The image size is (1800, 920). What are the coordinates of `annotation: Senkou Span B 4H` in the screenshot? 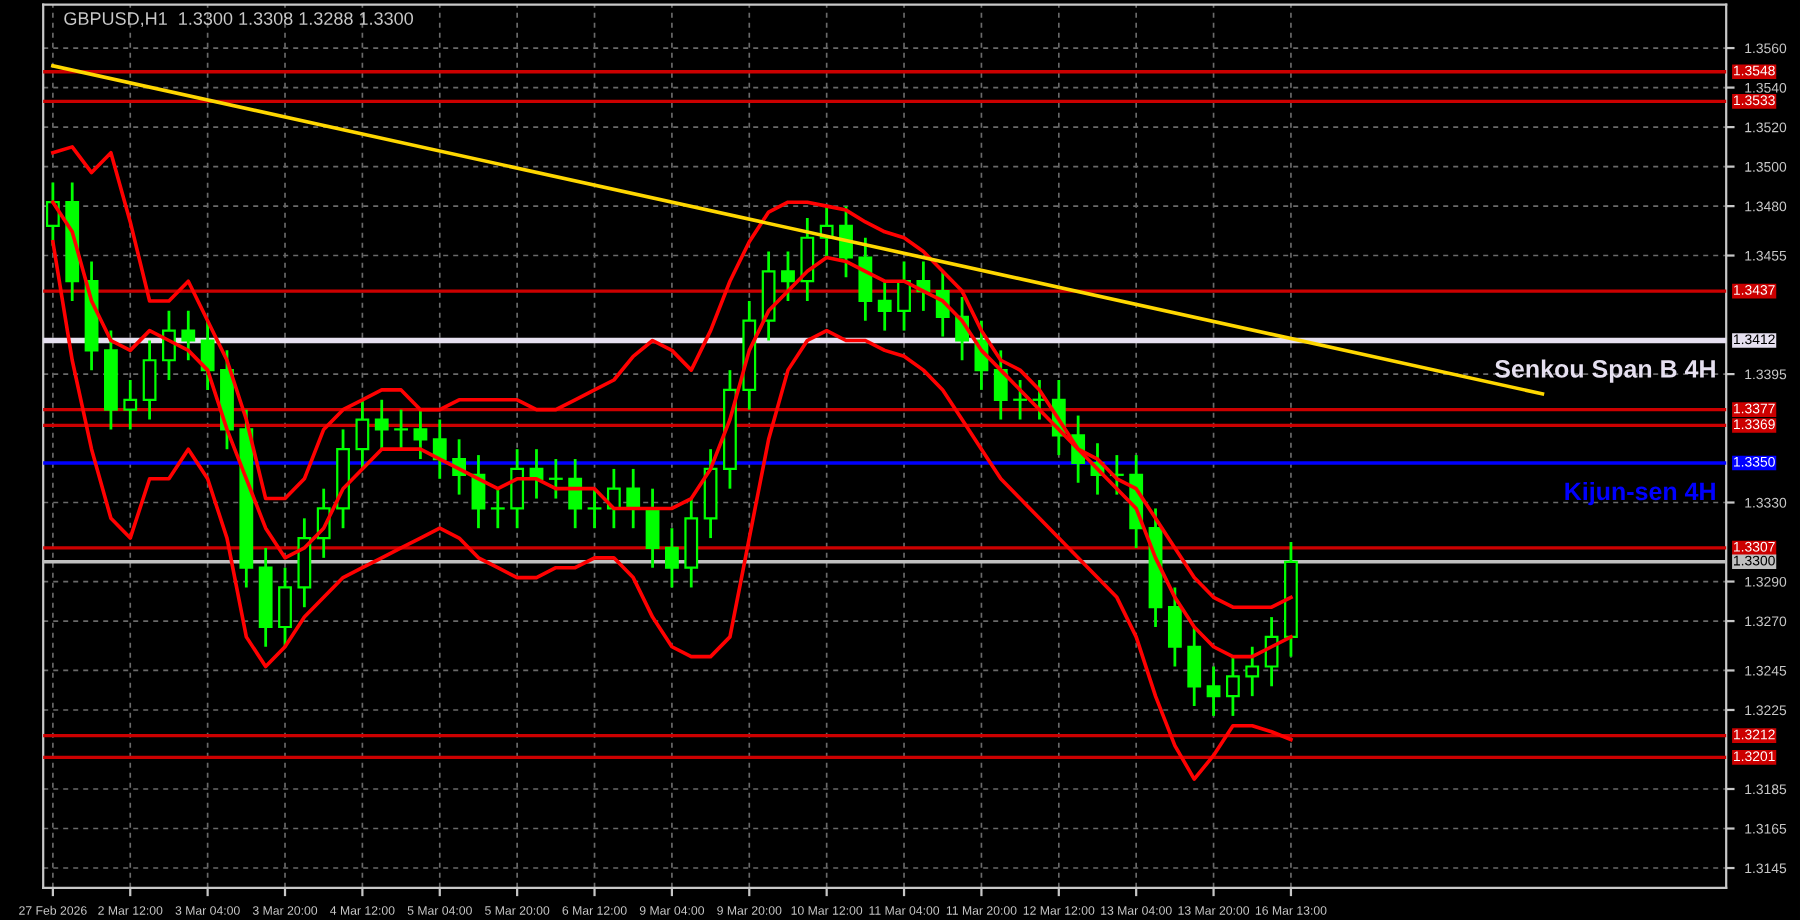 It's located at (1604, 371).